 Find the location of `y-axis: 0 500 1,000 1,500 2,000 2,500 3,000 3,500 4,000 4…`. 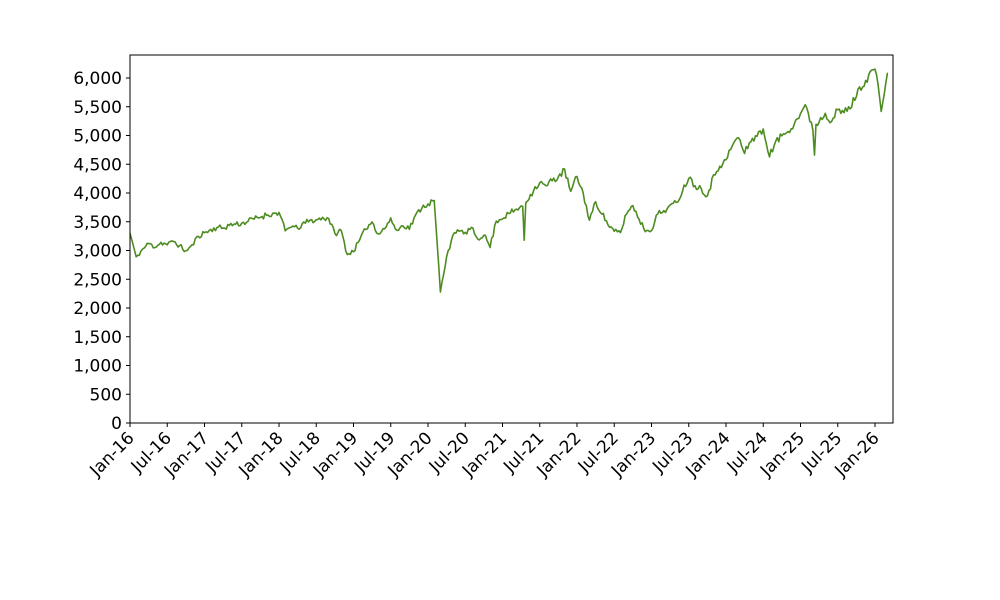

y-axis: 0 500 1,000 1,500 2,000 2,500 3,000 3,500 4,000 4… is located at coordinates (101, 251).